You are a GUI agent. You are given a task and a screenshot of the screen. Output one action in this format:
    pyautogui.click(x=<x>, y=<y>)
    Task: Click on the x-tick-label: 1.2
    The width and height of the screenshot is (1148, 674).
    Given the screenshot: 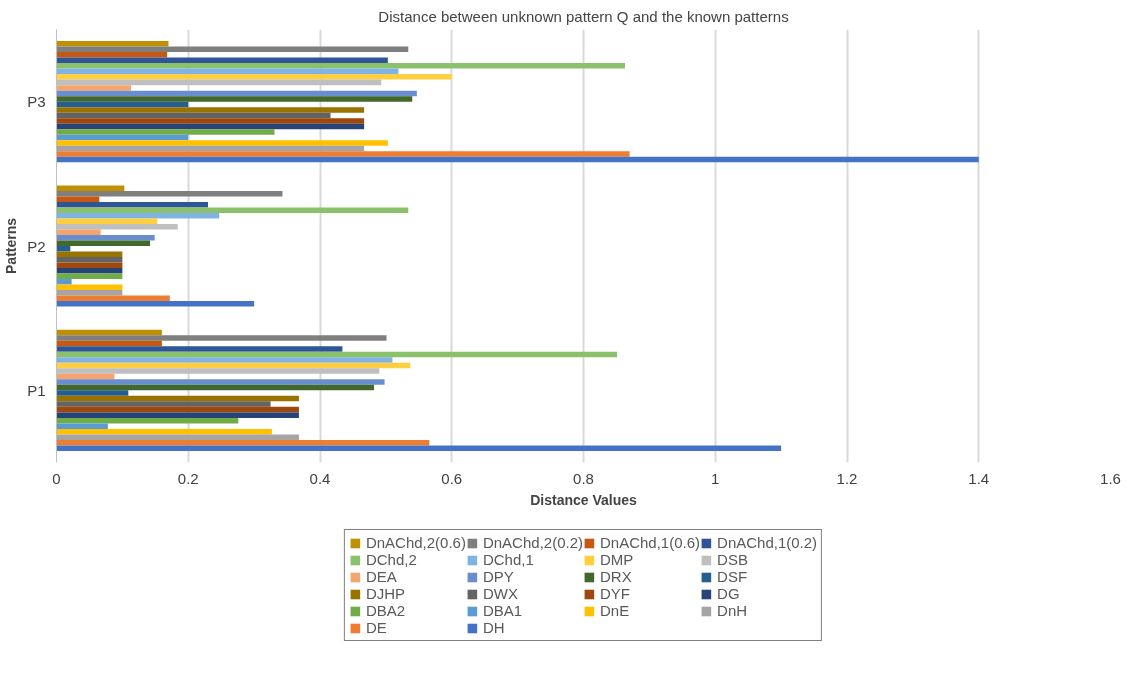 What is the action you would take?
    pyautogui.click(x=847, y=478)
    